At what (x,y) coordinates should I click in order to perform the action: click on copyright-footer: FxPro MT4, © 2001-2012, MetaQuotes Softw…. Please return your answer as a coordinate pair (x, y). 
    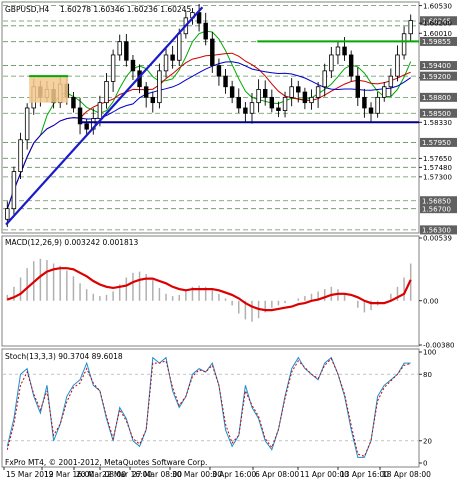
    Looking at the image, I should click on (106, 462).